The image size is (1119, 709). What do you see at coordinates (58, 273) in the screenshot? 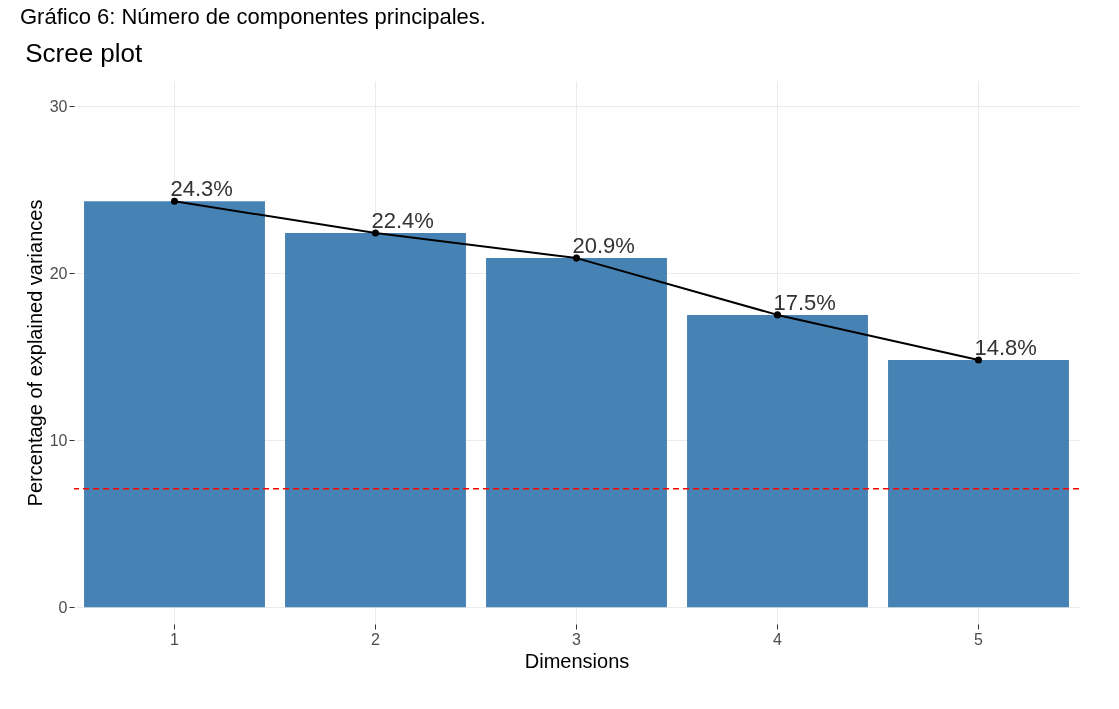
I see `y-tick-label: 20` at bounding box center [58, 273].